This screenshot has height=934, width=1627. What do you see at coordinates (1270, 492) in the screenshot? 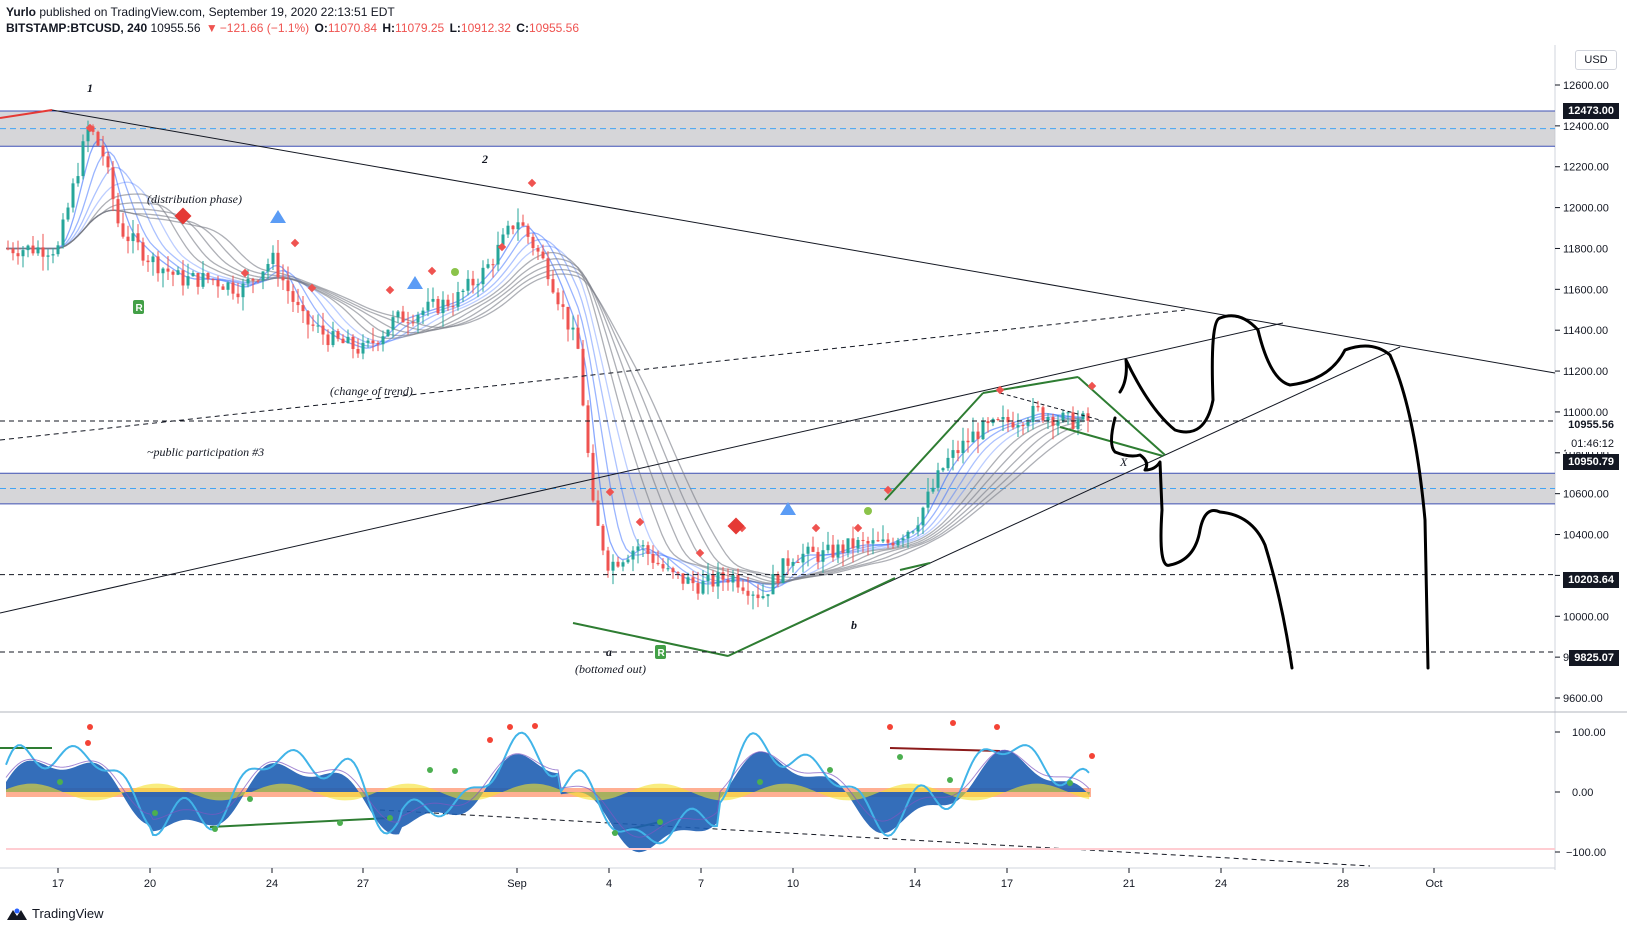
I see `forecast-drawings` at bounding box center [1270, 492].